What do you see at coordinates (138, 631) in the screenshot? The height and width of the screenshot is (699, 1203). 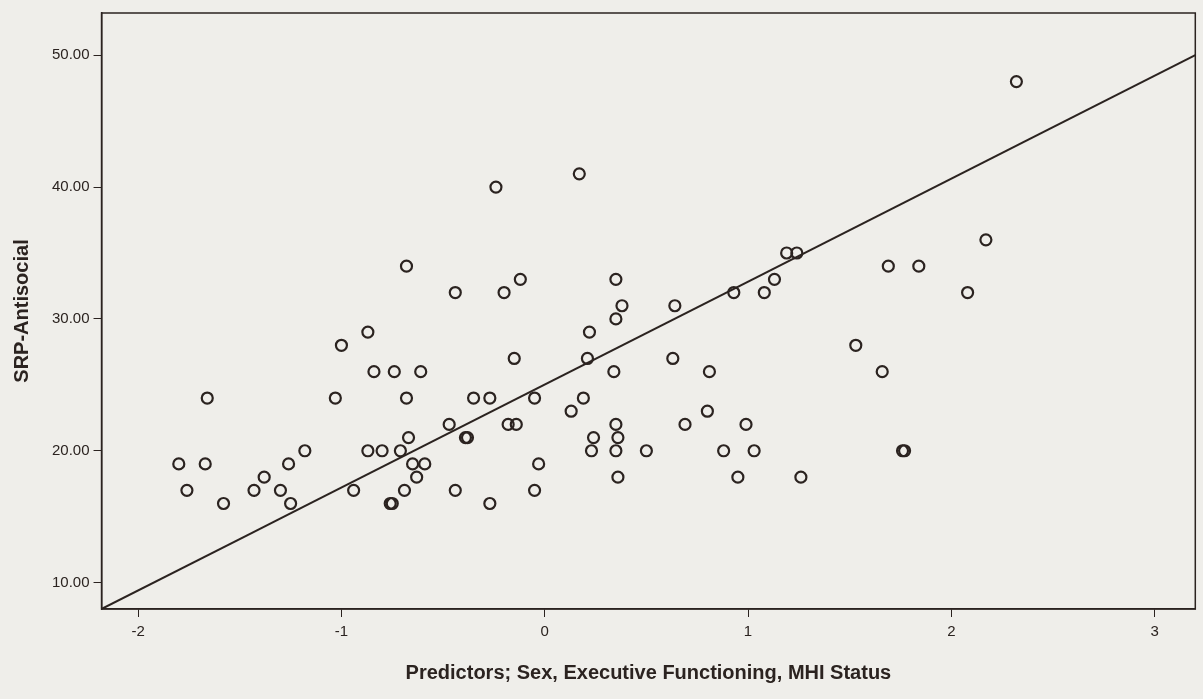 I see `x-tick-label: -2` at bounding box center [138, 631].